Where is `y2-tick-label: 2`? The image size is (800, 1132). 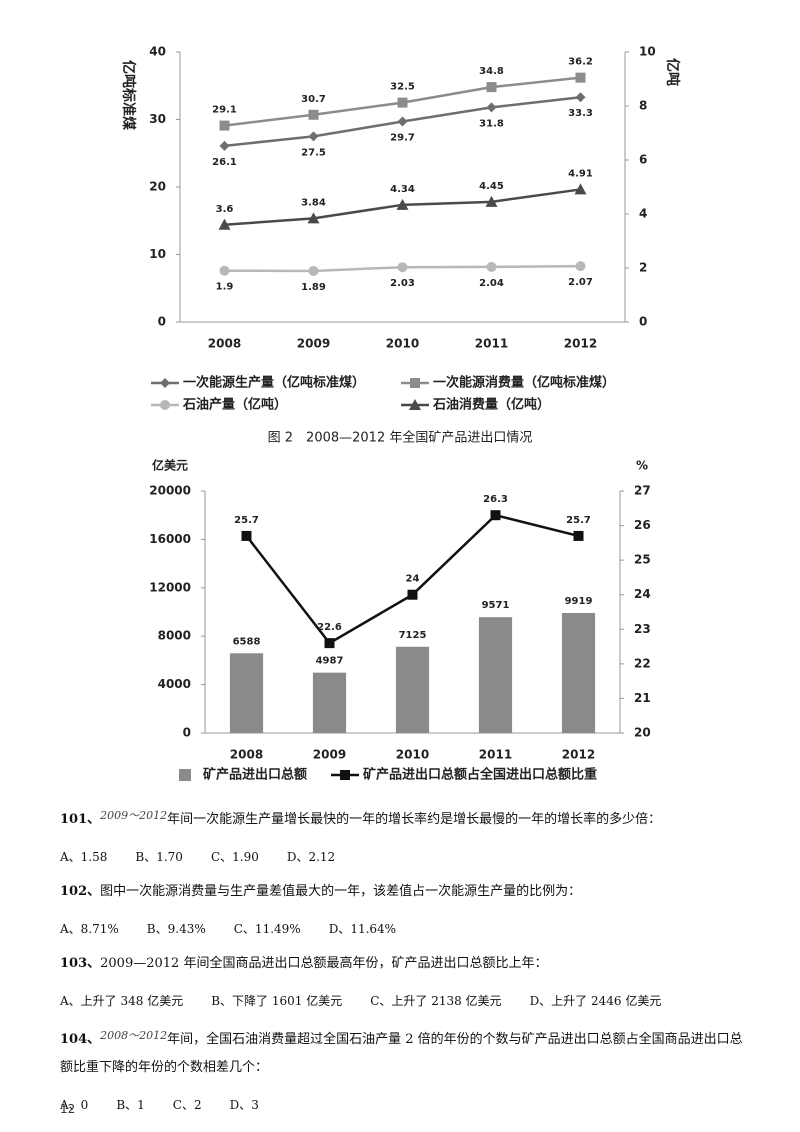 y2-tick-label: 2 is located at coordinates (643, 268).